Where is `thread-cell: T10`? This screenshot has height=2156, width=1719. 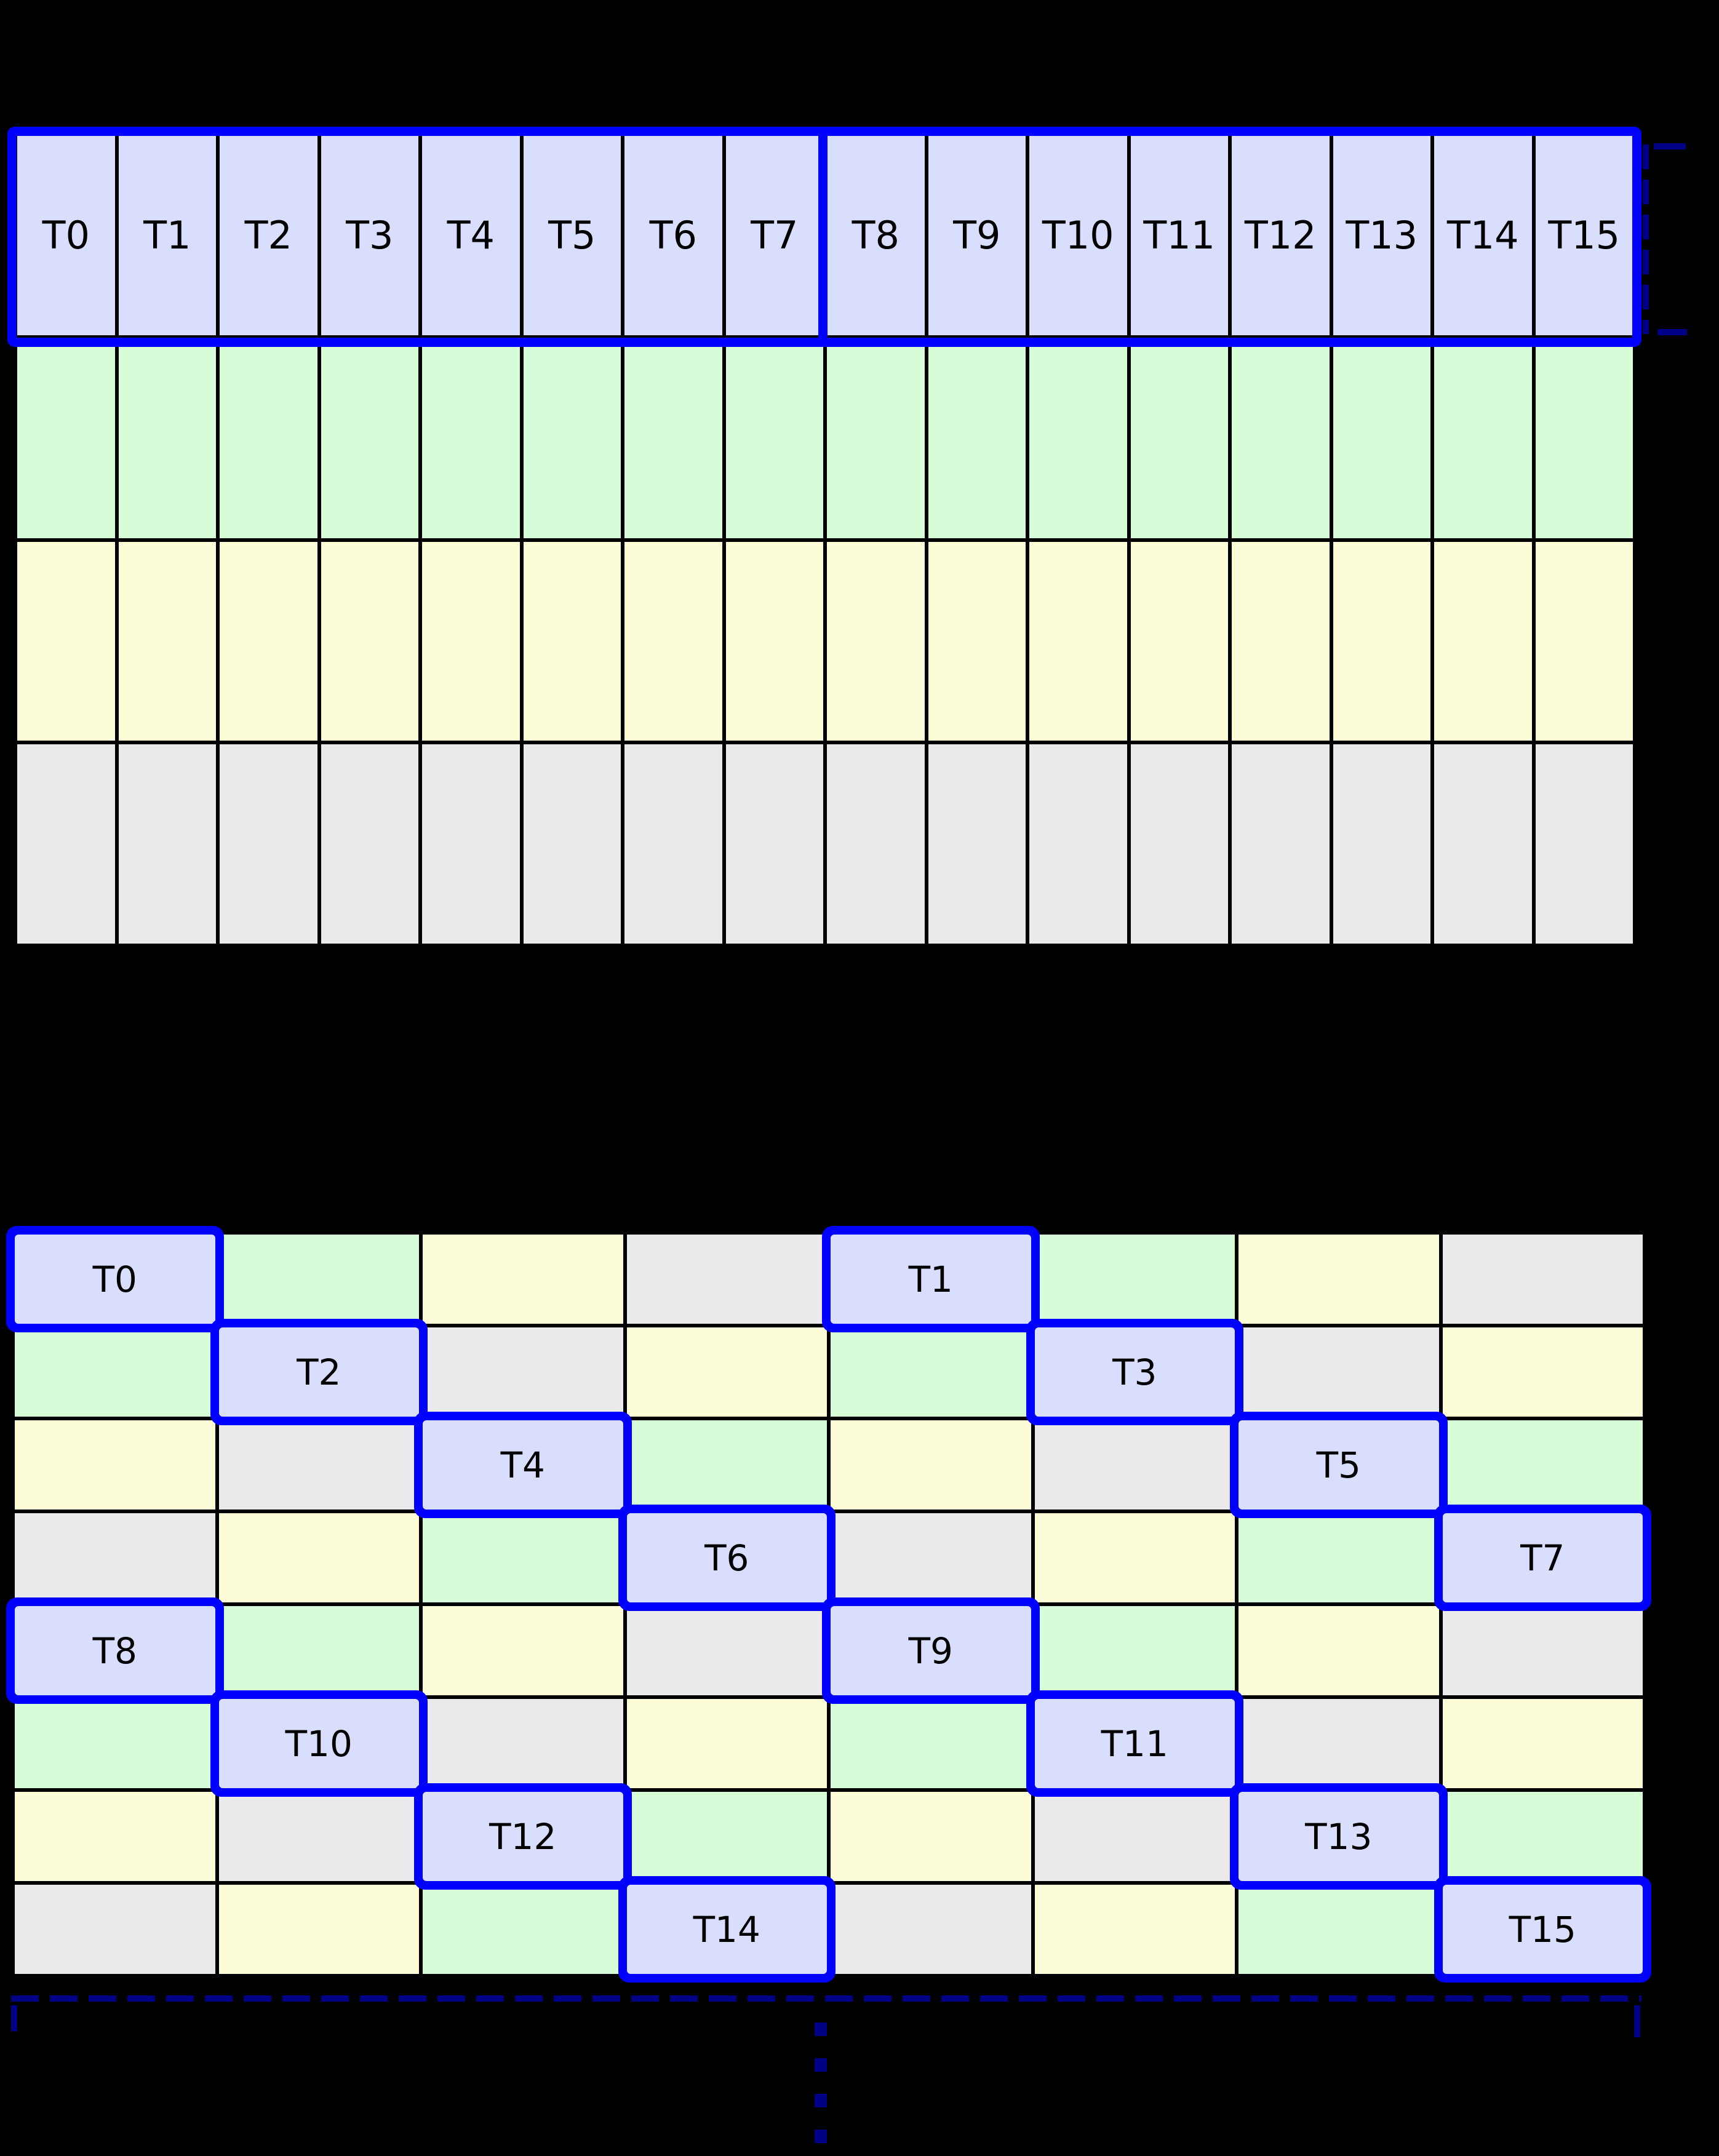 thread-cell: T10 is located at coordinates (1078, 235).